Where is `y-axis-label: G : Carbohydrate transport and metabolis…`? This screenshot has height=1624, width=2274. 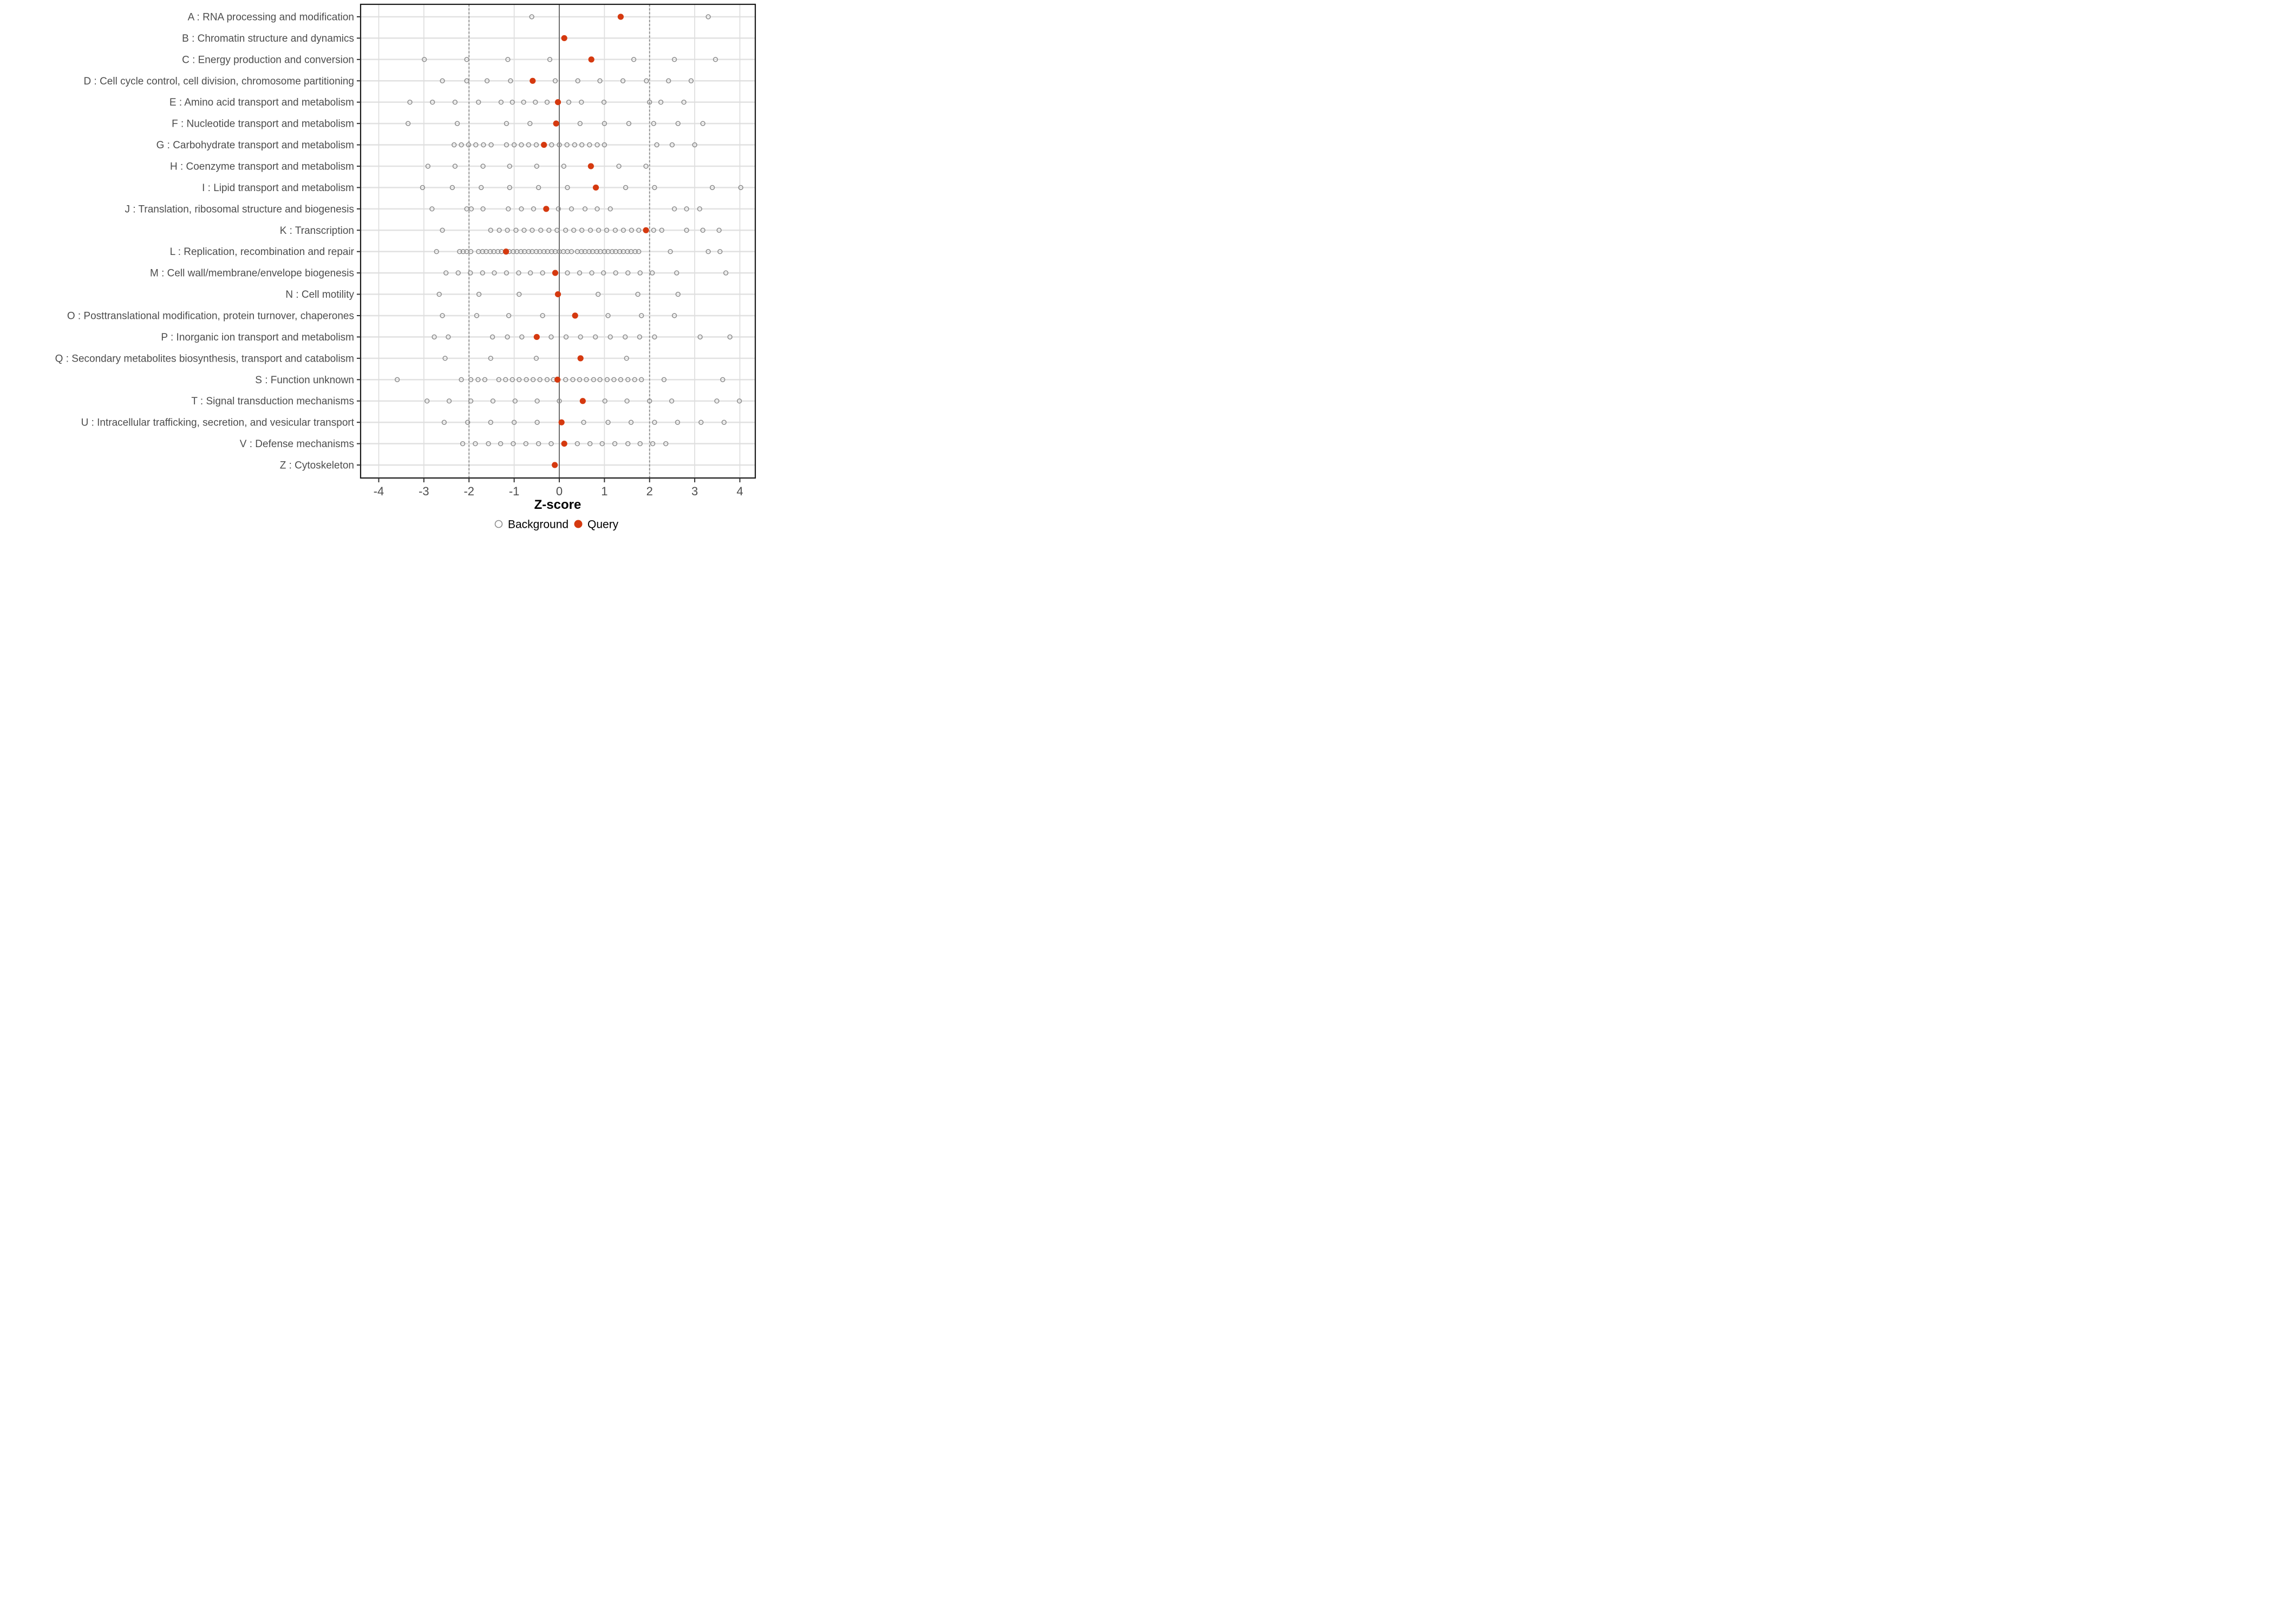
y-axis-label: G : Carbohydrate transport and metabolis… is located at coordinates (255, 145).